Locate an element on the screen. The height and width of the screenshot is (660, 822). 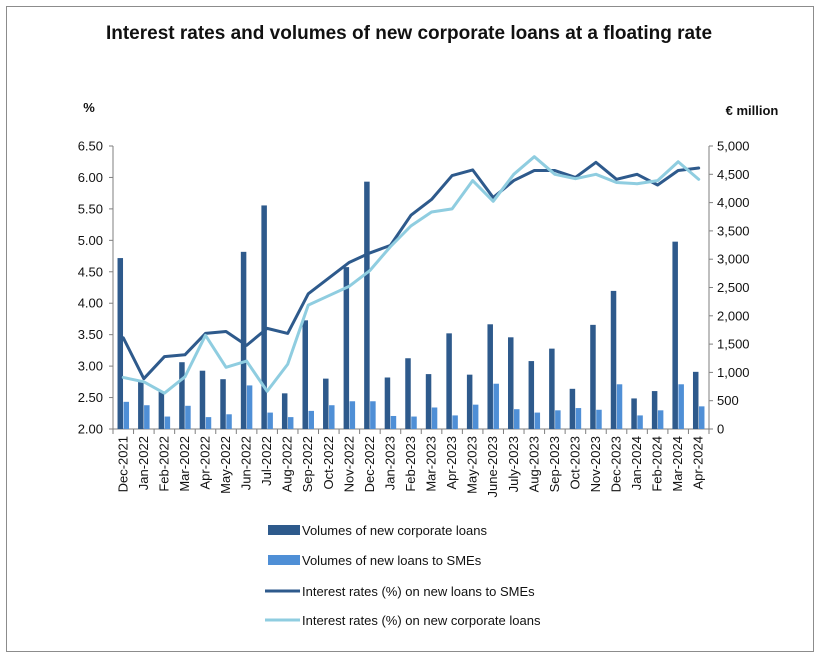
x-tick-label: Apr-2022 is located at coordinates (204, 462).